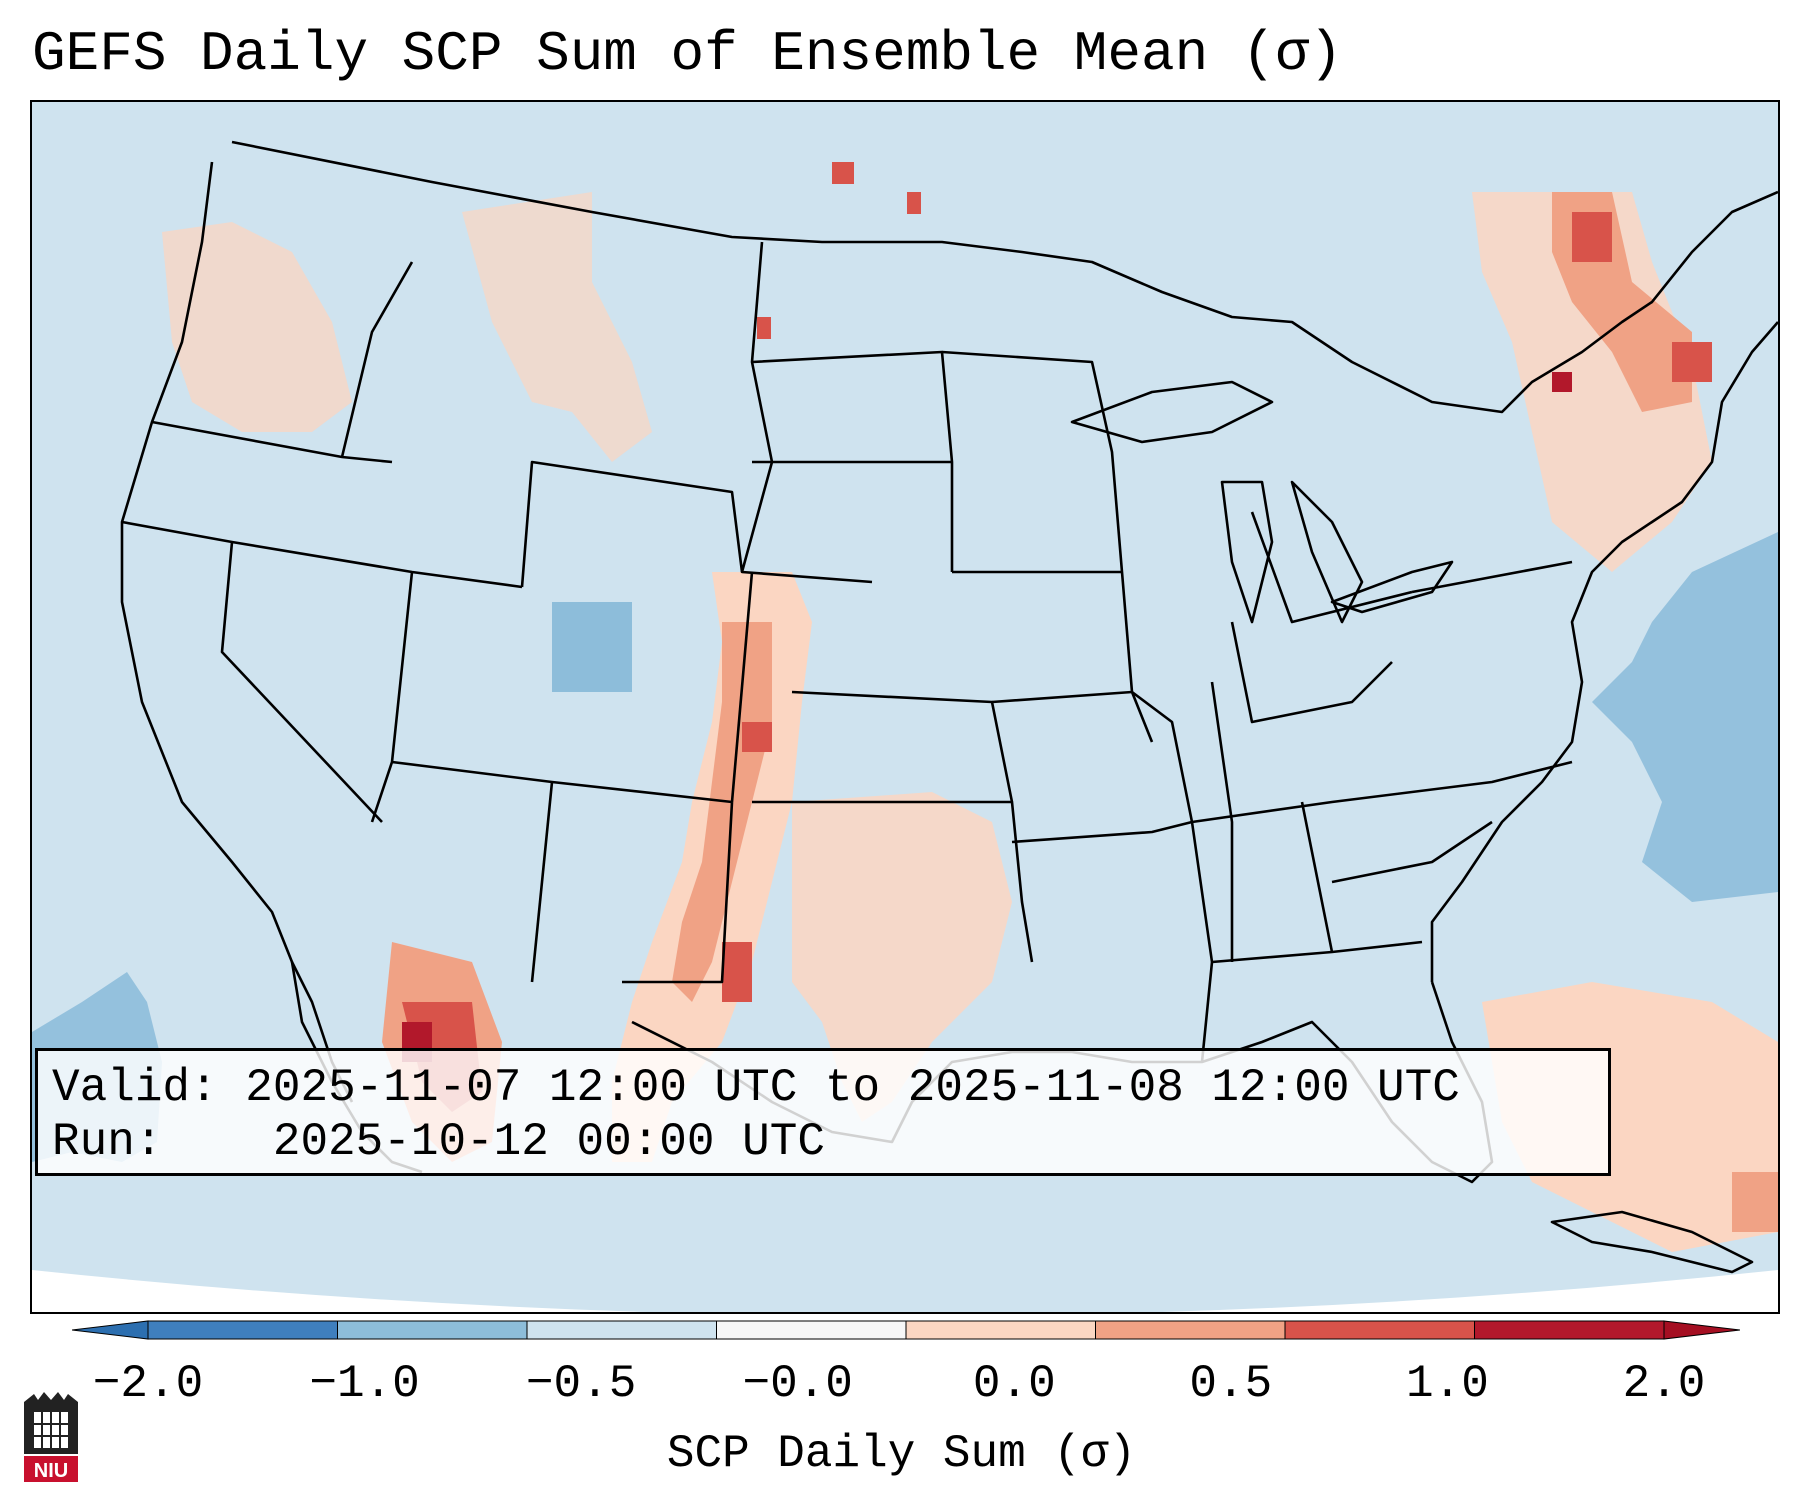 This screenshot has width=1803, height=1506. Describe the element at coordinates (1231, 1384) in the screenshot. I see `colorbar-tick-label: 0.5` at that location.